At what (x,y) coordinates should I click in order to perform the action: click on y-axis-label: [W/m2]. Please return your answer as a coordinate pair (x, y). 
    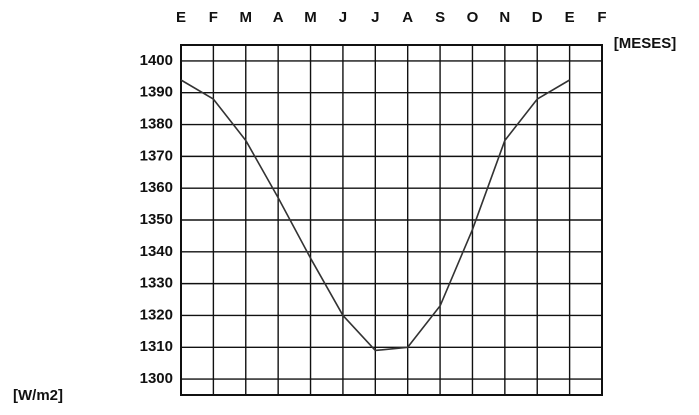
    Looking at the image, I should click on (38, 395).